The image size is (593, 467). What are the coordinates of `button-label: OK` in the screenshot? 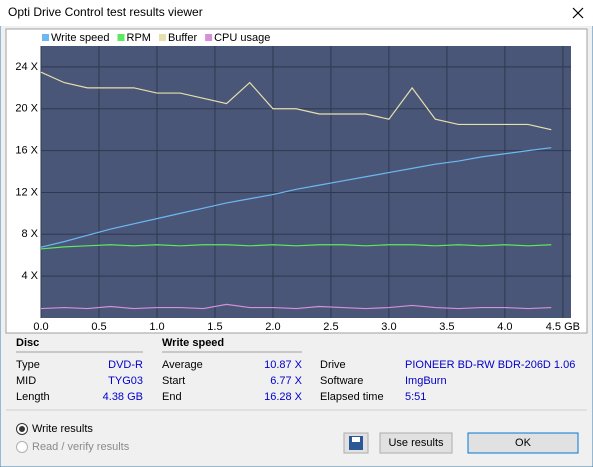 It's located at (523, 443).